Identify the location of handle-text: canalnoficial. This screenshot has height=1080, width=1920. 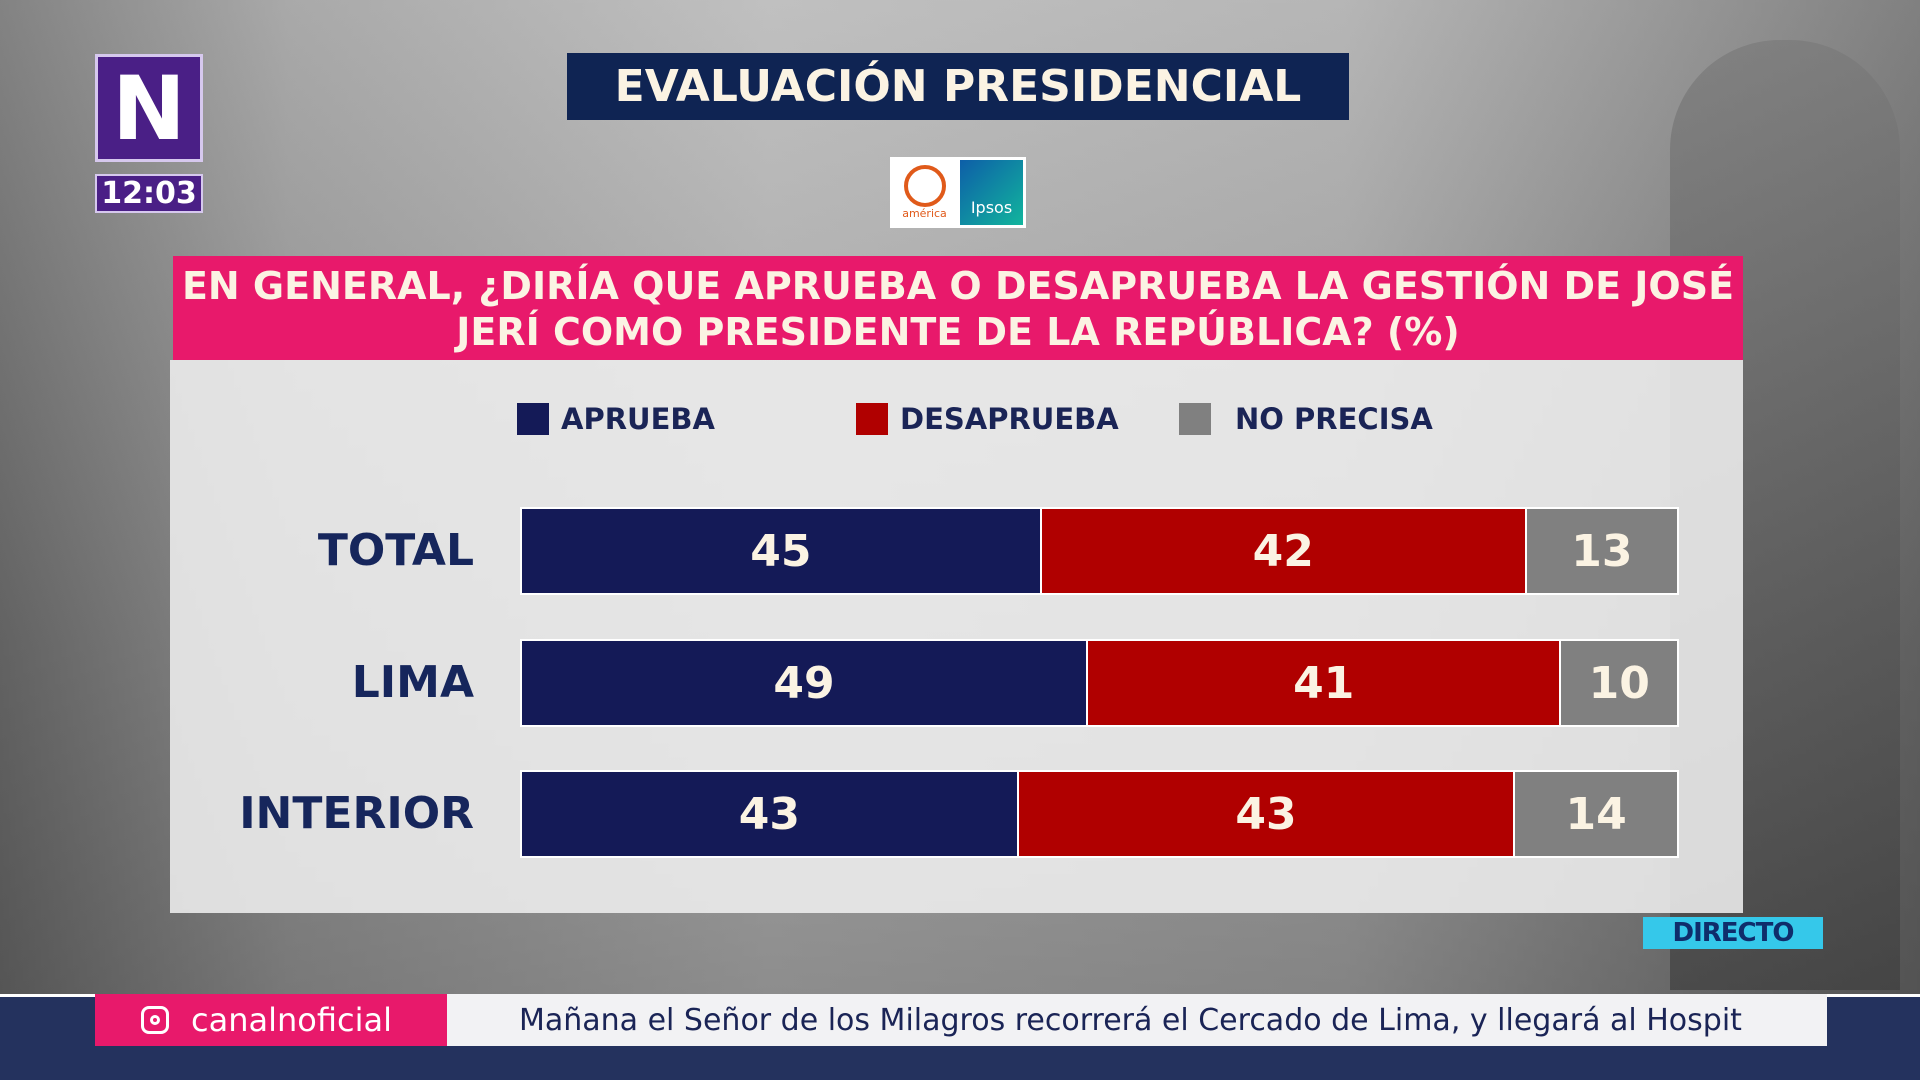
(291, 1020).